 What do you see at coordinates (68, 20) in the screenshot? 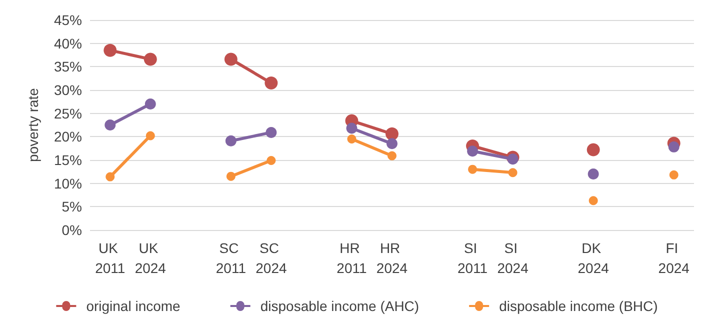
I see `y-tick-label: 45%` at bounding box center [68, 20].